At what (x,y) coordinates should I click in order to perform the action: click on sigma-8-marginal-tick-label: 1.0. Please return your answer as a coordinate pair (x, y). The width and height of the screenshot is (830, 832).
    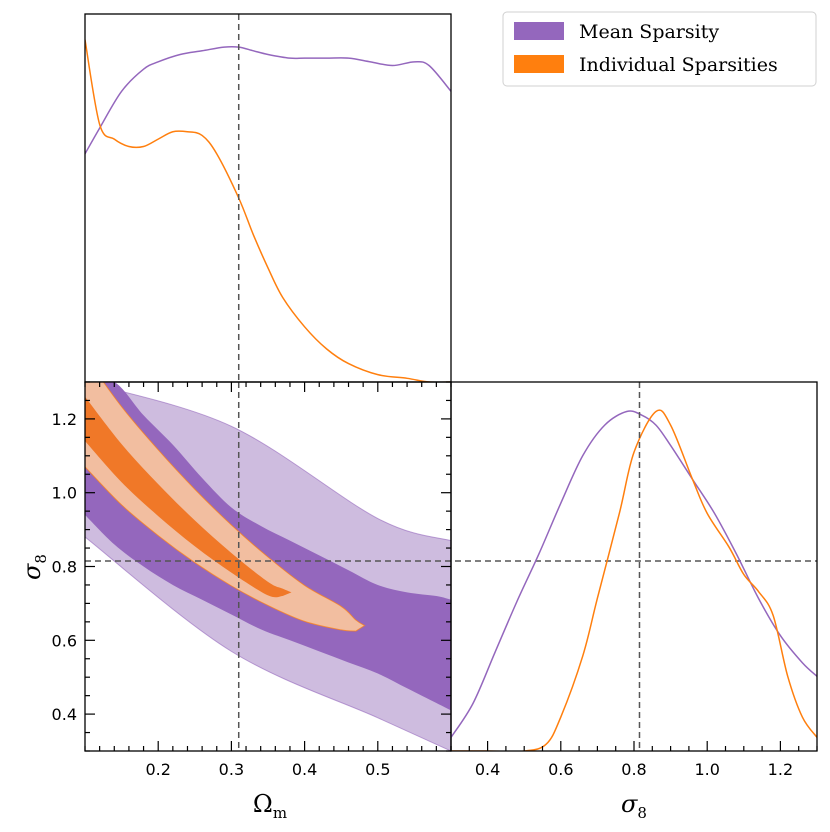
    Looking at the image, I should click on (706, 769).